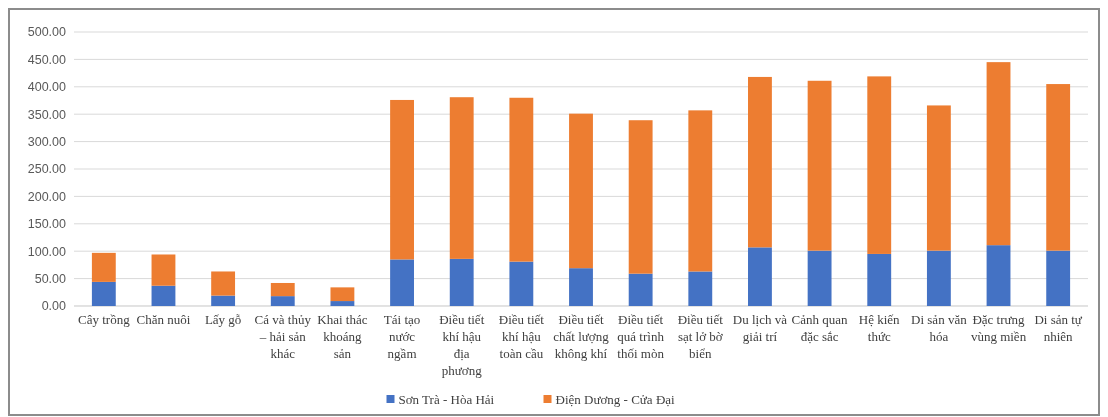  What do you see at coordinates (521, 336) in the screenshot?
I see `x-tick-label: Điều tiết khí hậu toàn cầu` at bounding box center [521, 336].